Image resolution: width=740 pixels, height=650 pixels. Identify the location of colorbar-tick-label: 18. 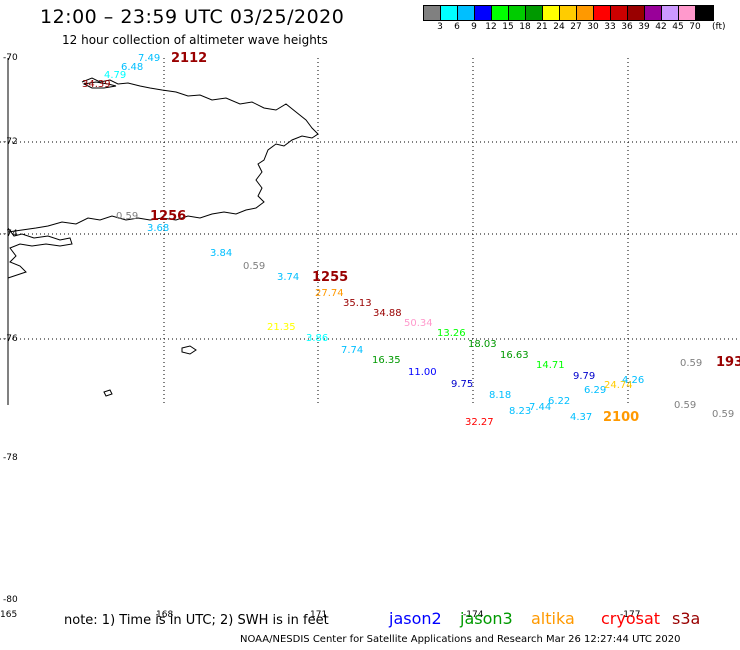
(525, 27).